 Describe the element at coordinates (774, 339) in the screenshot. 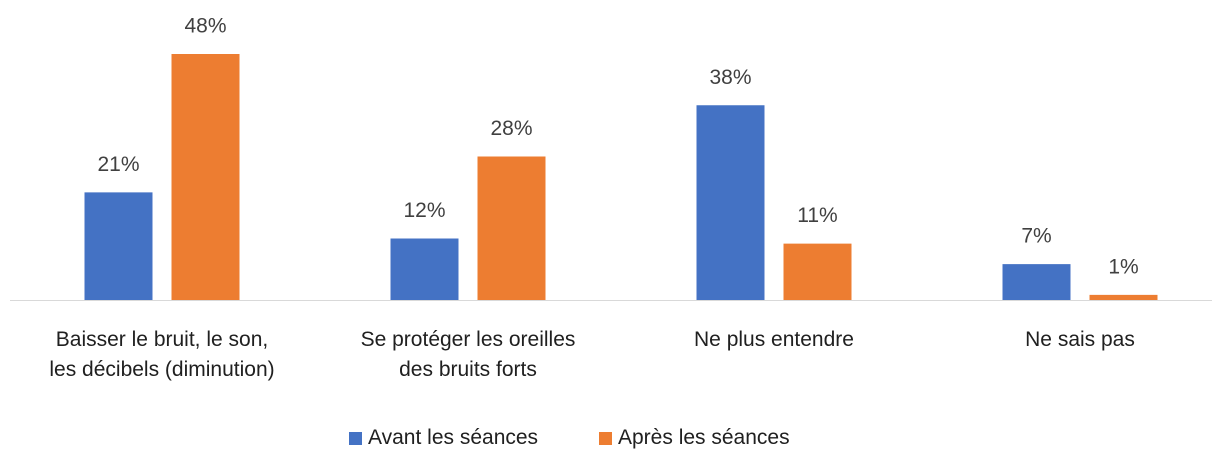

I see `x-tick-label: Ne plus entendre` at that location.